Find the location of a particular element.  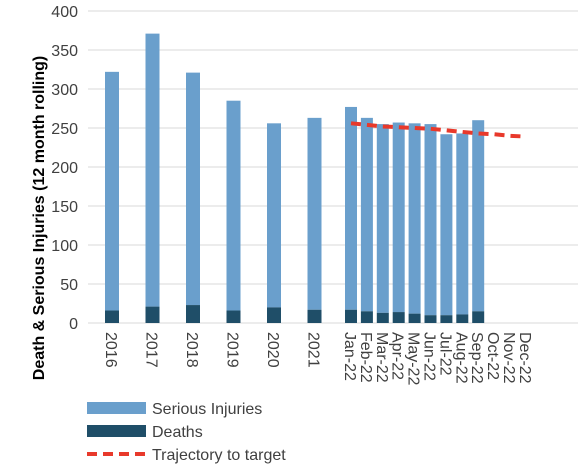

x-tick-label: Mar-22 is located at coordinates (381, 357).